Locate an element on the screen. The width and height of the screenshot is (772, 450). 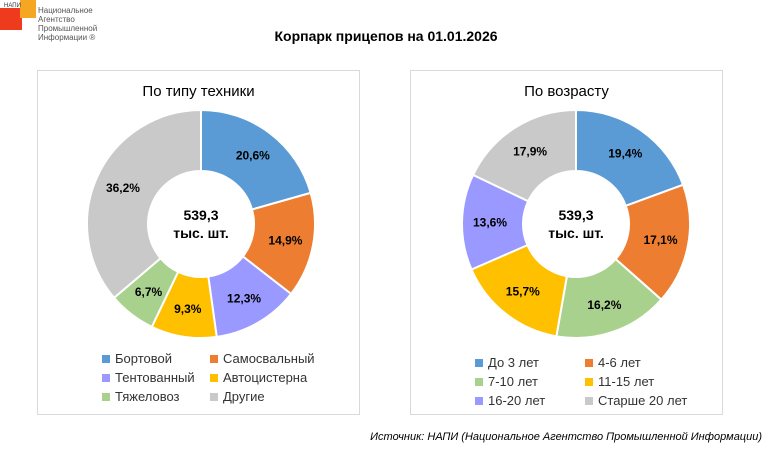
chart-title: По возрасту is located at coordinates (566, 91).